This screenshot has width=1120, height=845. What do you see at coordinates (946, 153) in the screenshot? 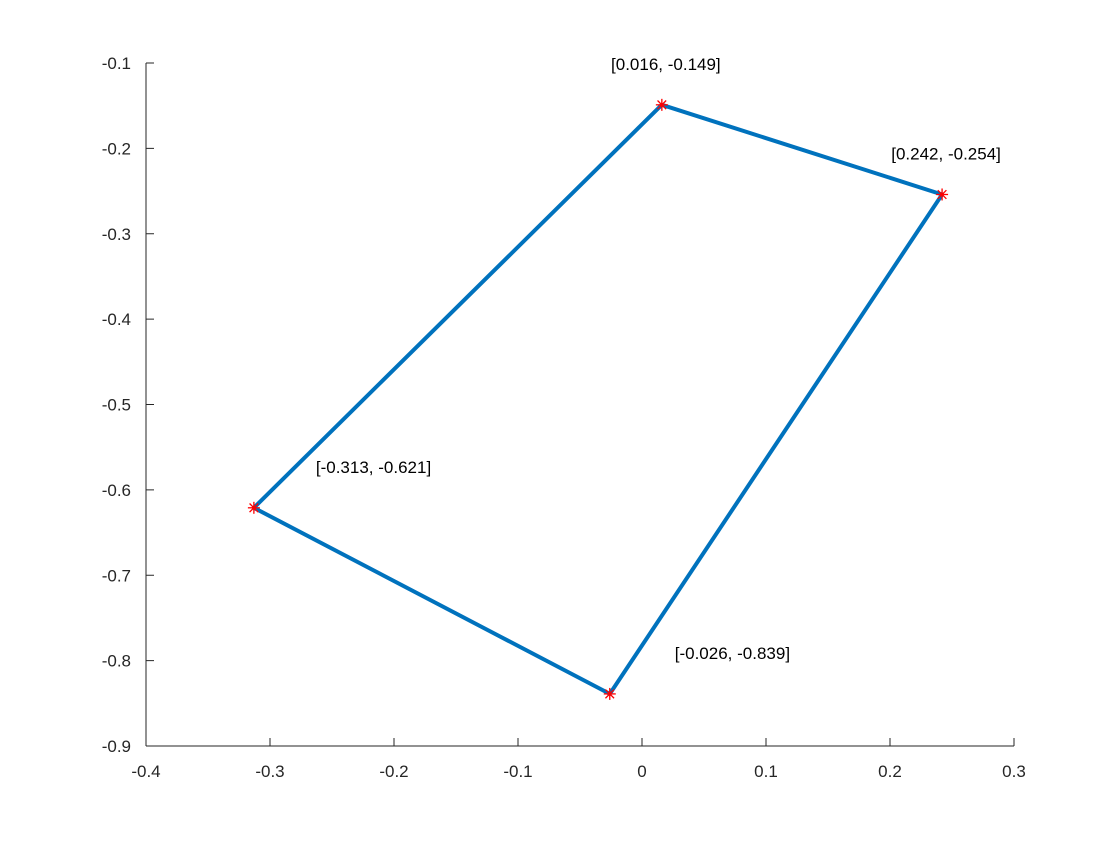
I see `point-label: [0.242, -0.254]` at bounding box center [946, 153].